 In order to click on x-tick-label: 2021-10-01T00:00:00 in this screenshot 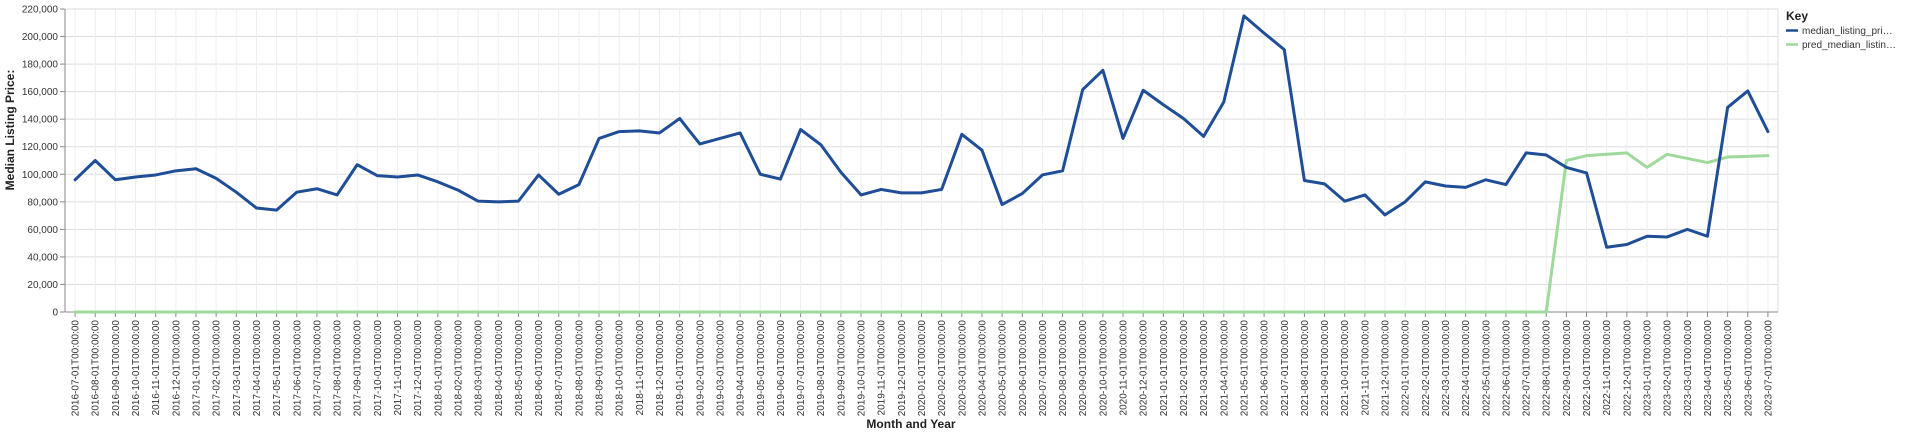, I will do `click(1345, 368)`.